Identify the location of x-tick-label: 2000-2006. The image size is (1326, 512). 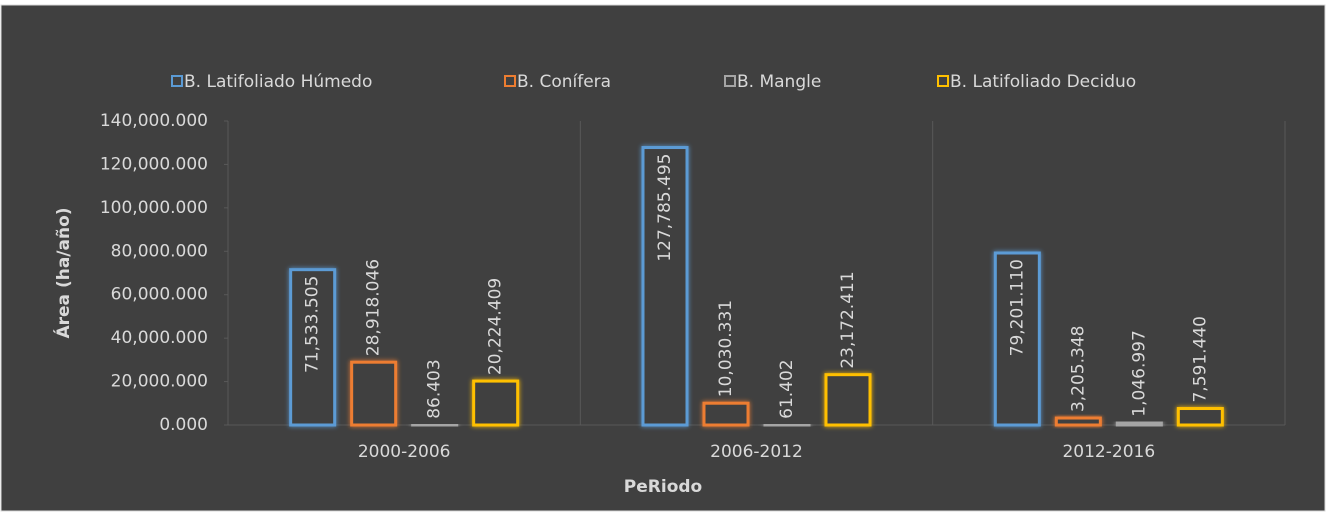
(404, 452).